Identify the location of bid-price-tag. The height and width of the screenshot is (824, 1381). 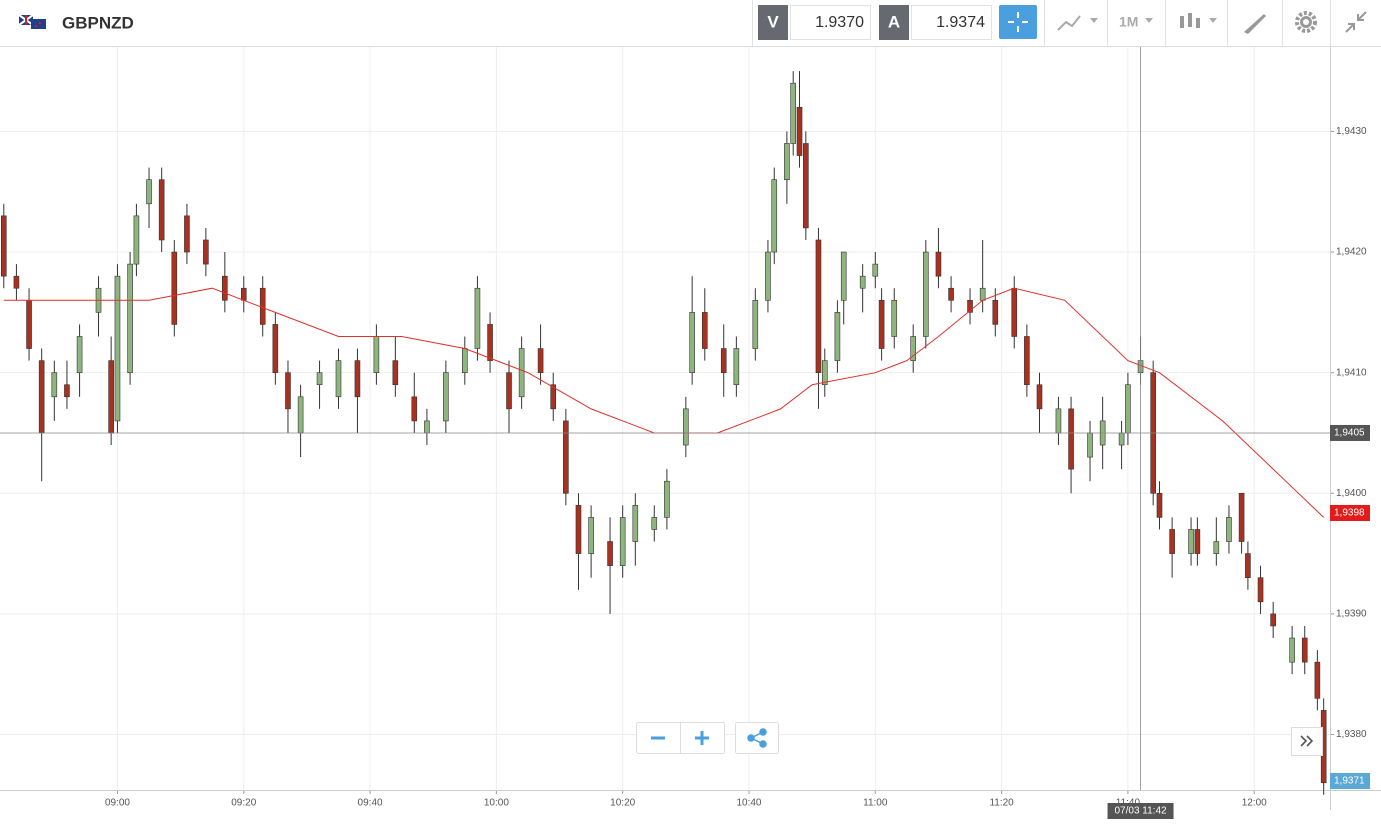
(1350, 781).